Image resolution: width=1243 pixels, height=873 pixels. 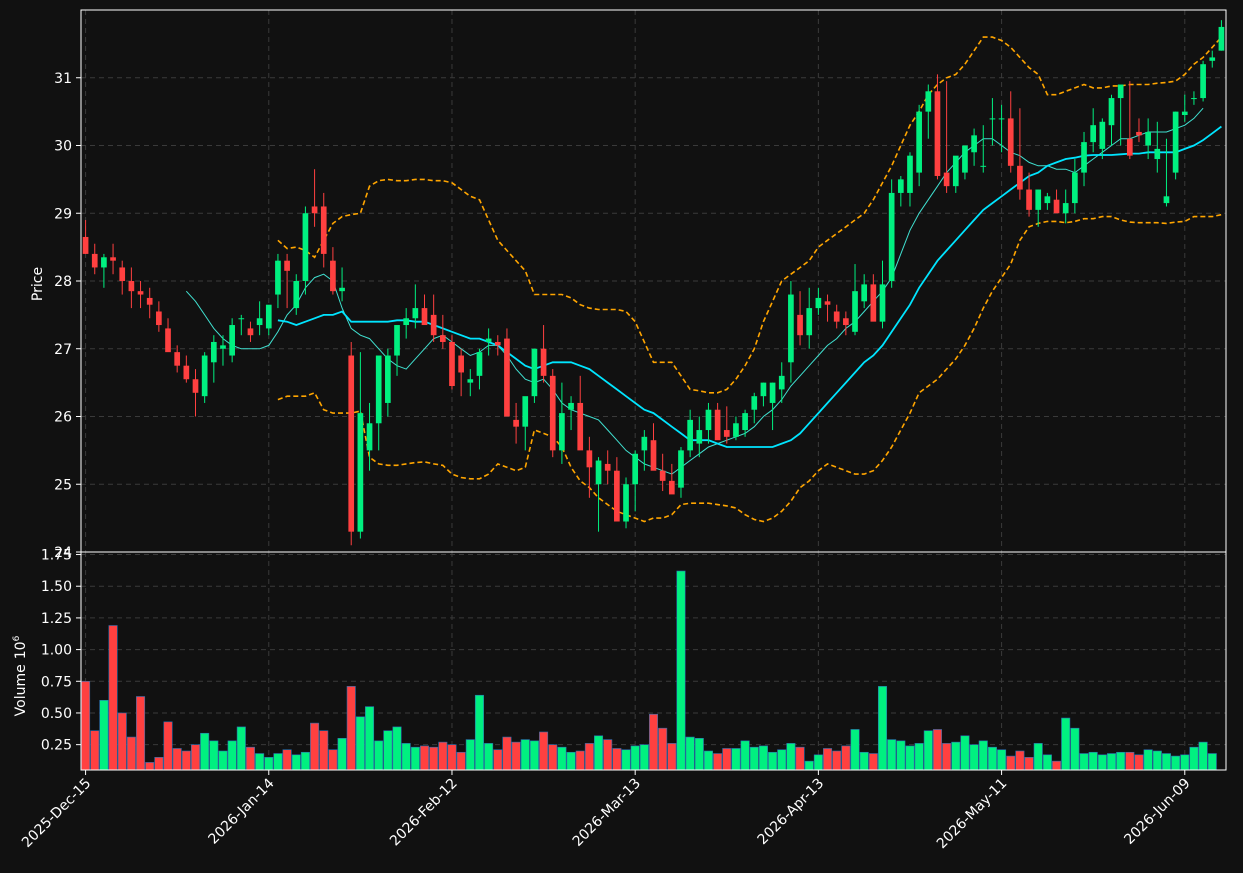 I want to click on price-tick-label: 30, so click(x=63, y=147).